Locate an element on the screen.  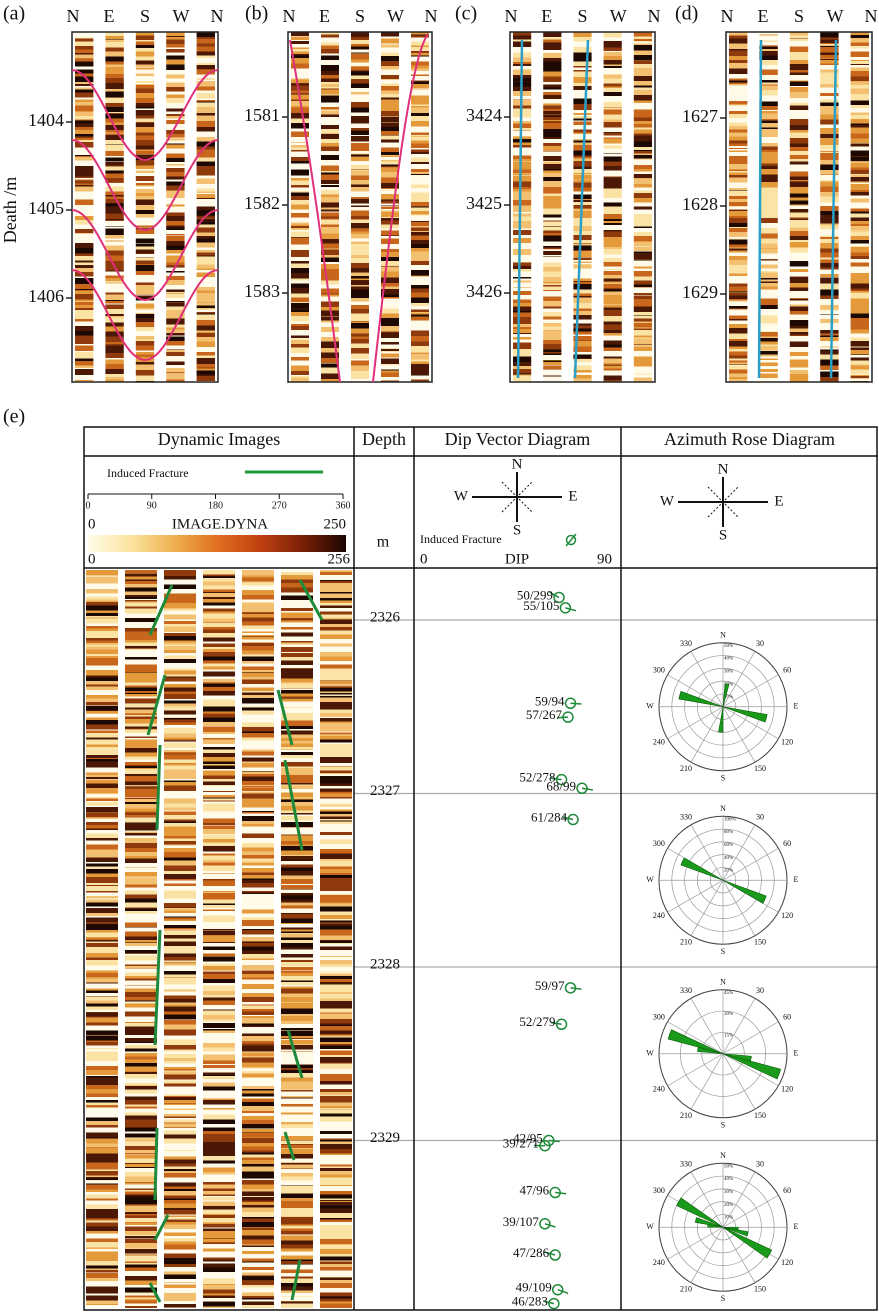
azimuth-tick-label: 270 is located at coordinates (279, 505).